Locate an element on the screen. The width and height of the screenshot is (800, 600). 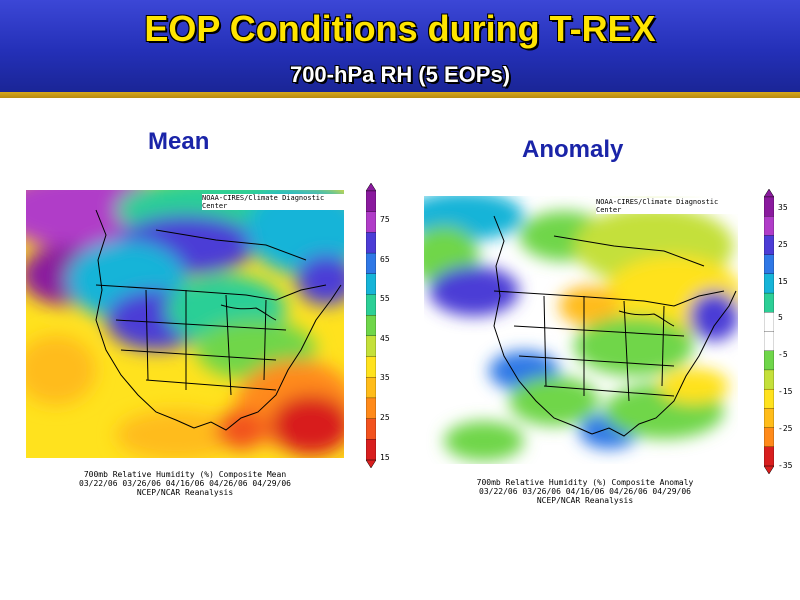
mean-colorbar-tick: 25 is located at coordinates (385, 417).